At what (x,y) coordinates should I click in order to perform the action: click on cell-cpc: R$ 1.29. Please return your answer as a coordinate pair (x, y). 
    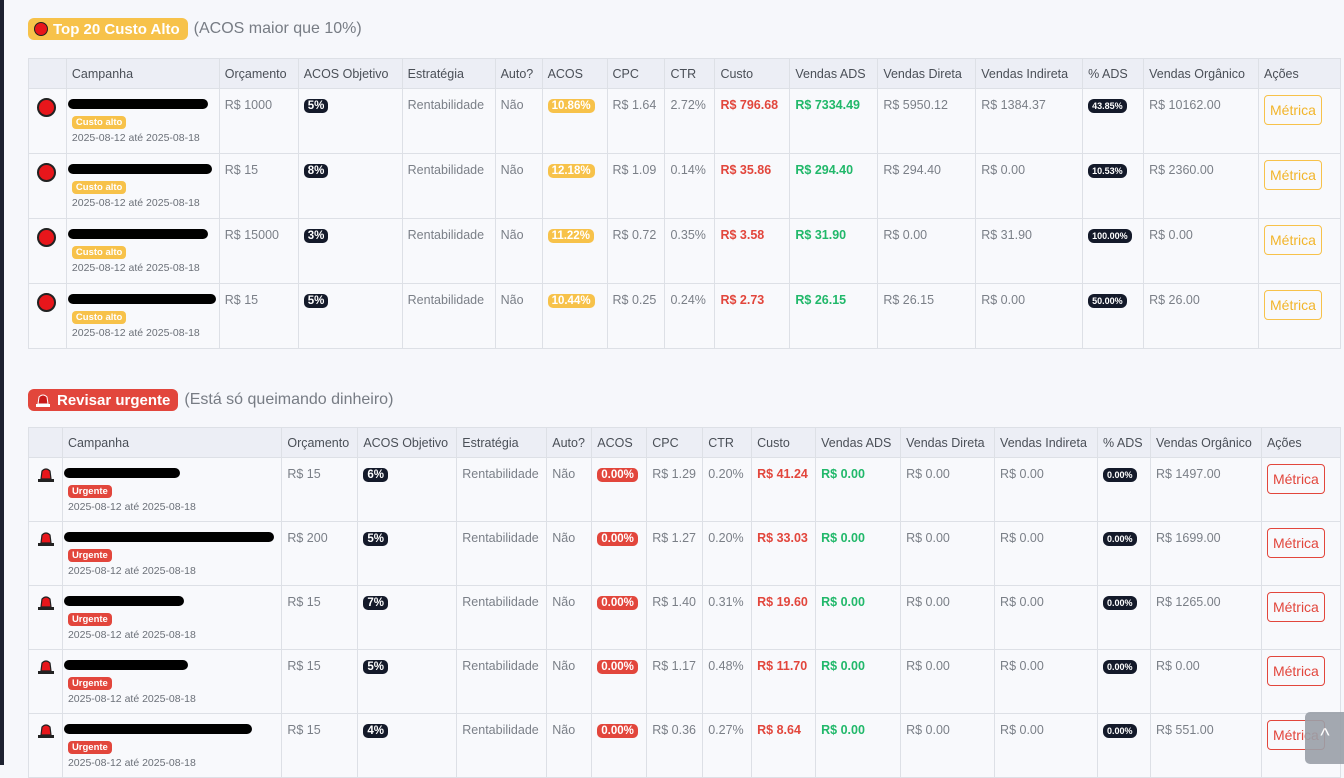
    Looking at the image, I should click on (675, 489).